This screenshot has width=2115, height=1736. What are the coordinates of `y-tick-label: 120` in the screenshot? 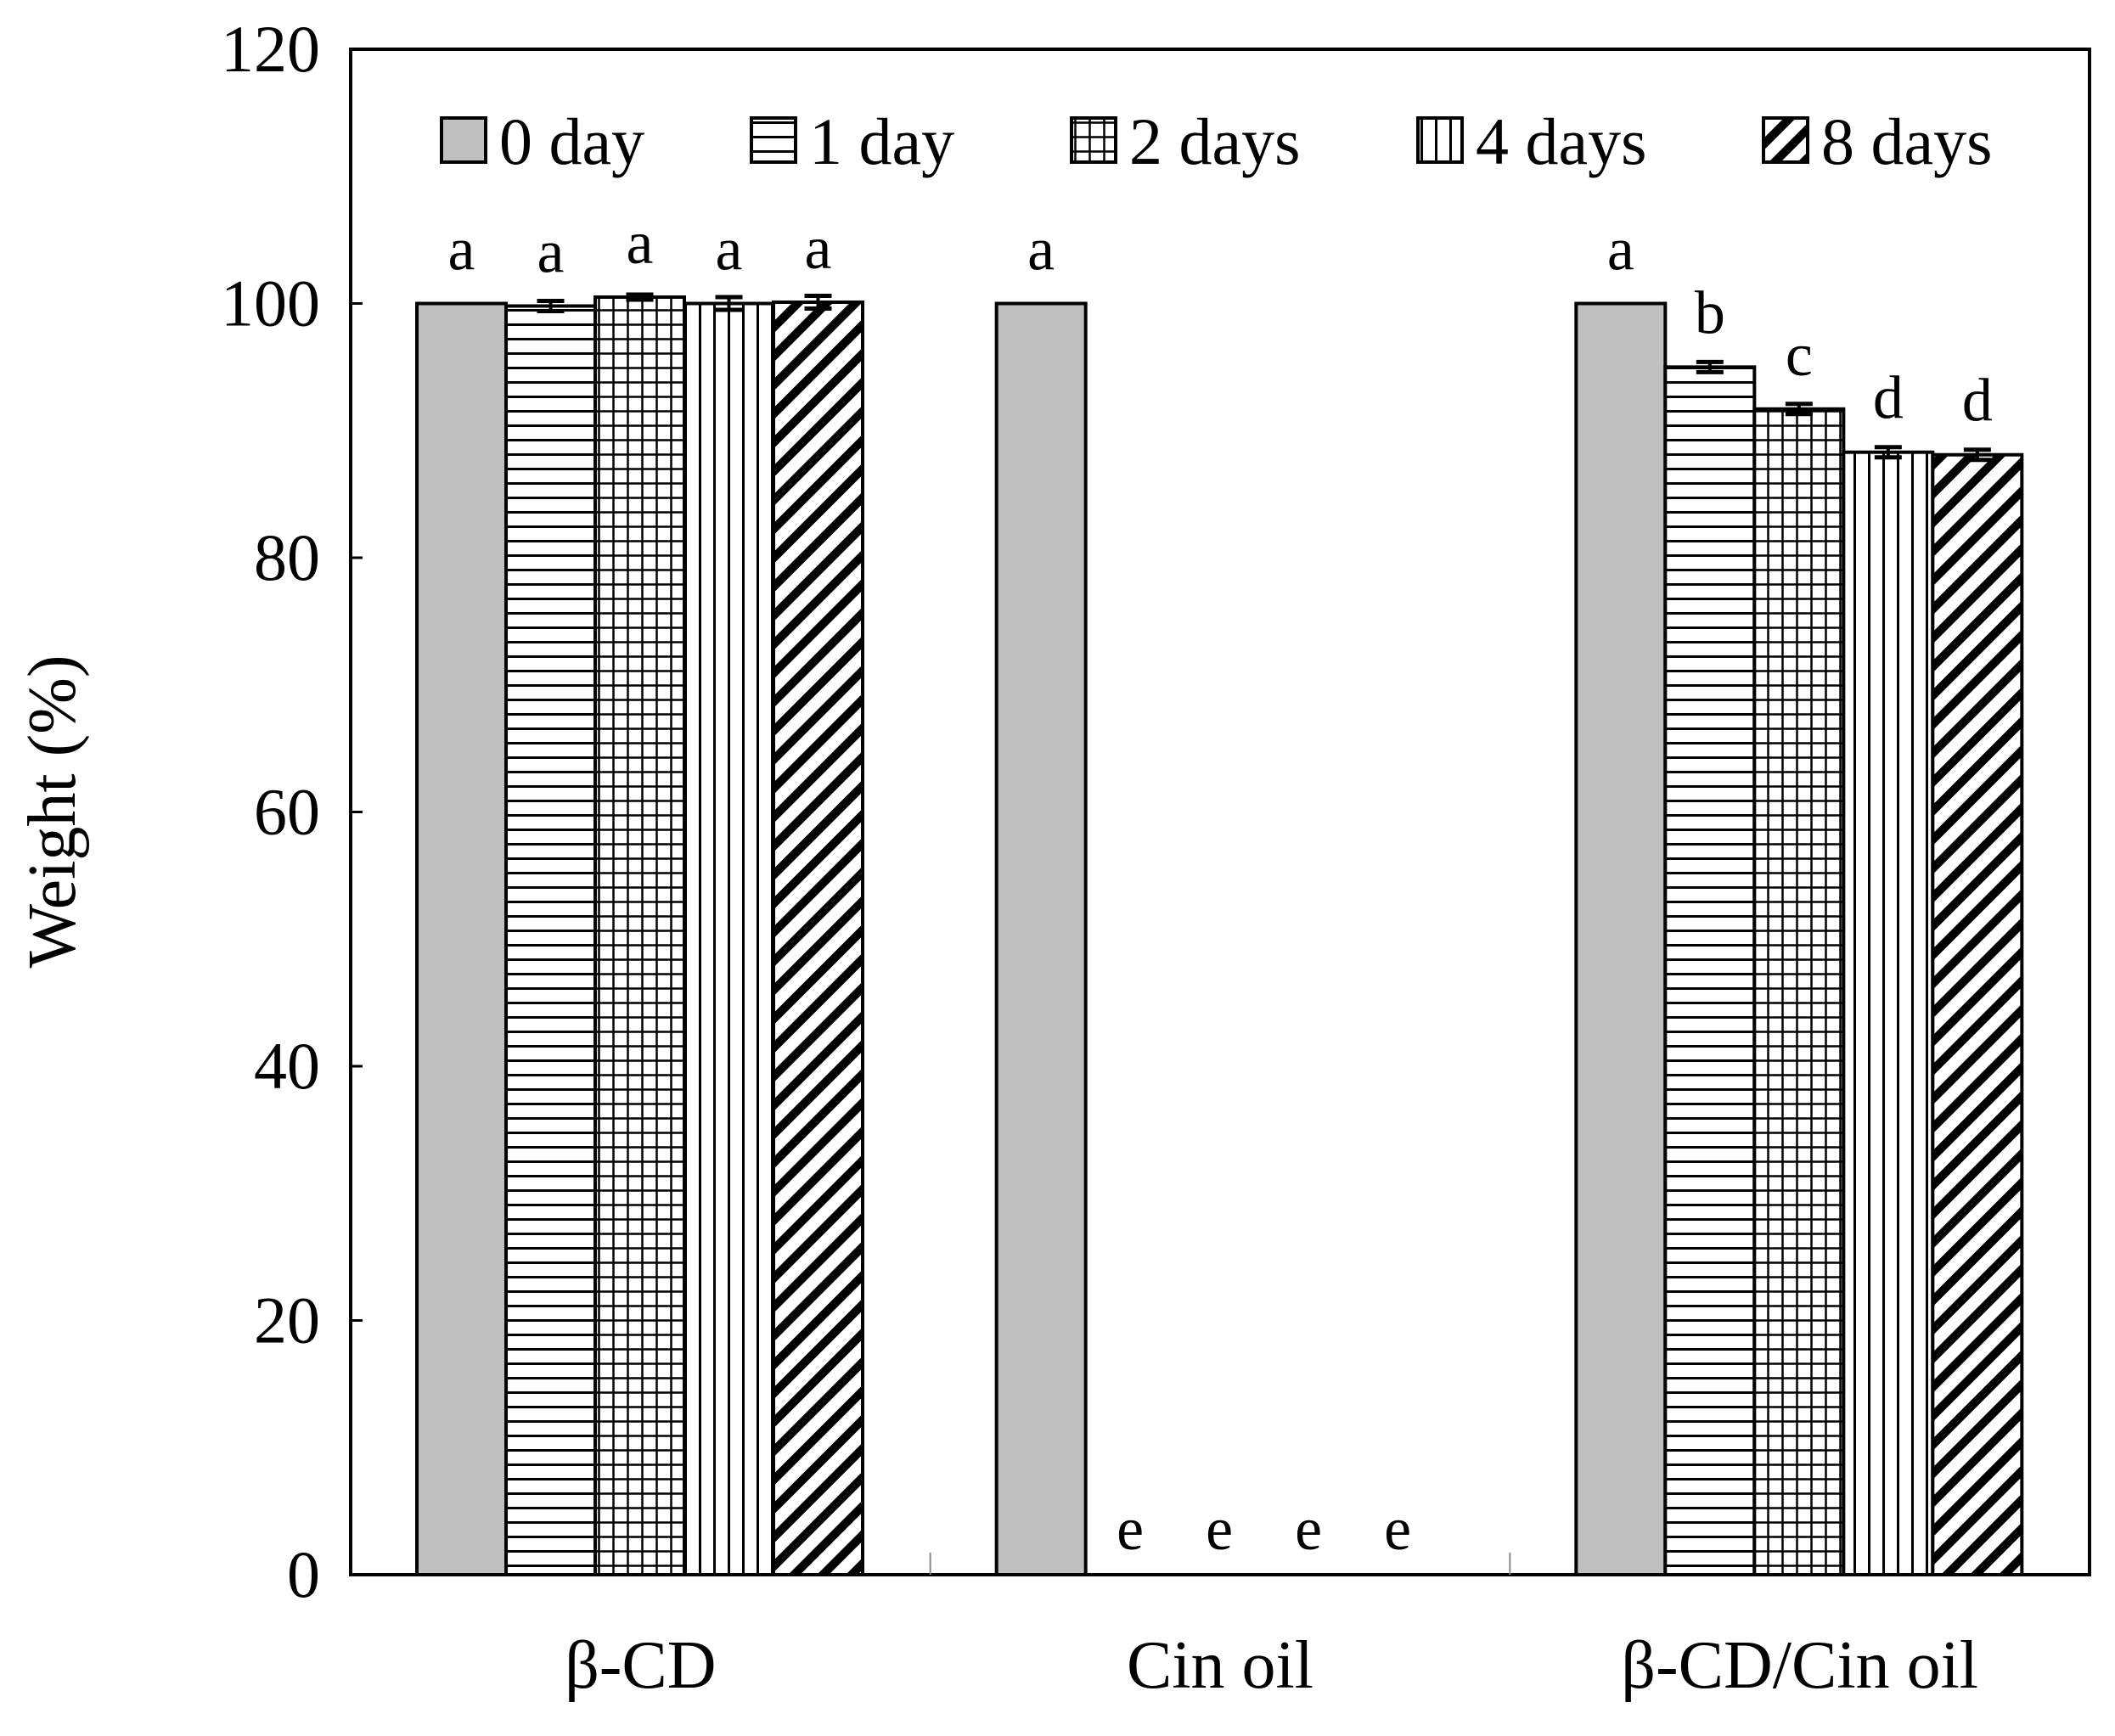 It's located at (270, 49).